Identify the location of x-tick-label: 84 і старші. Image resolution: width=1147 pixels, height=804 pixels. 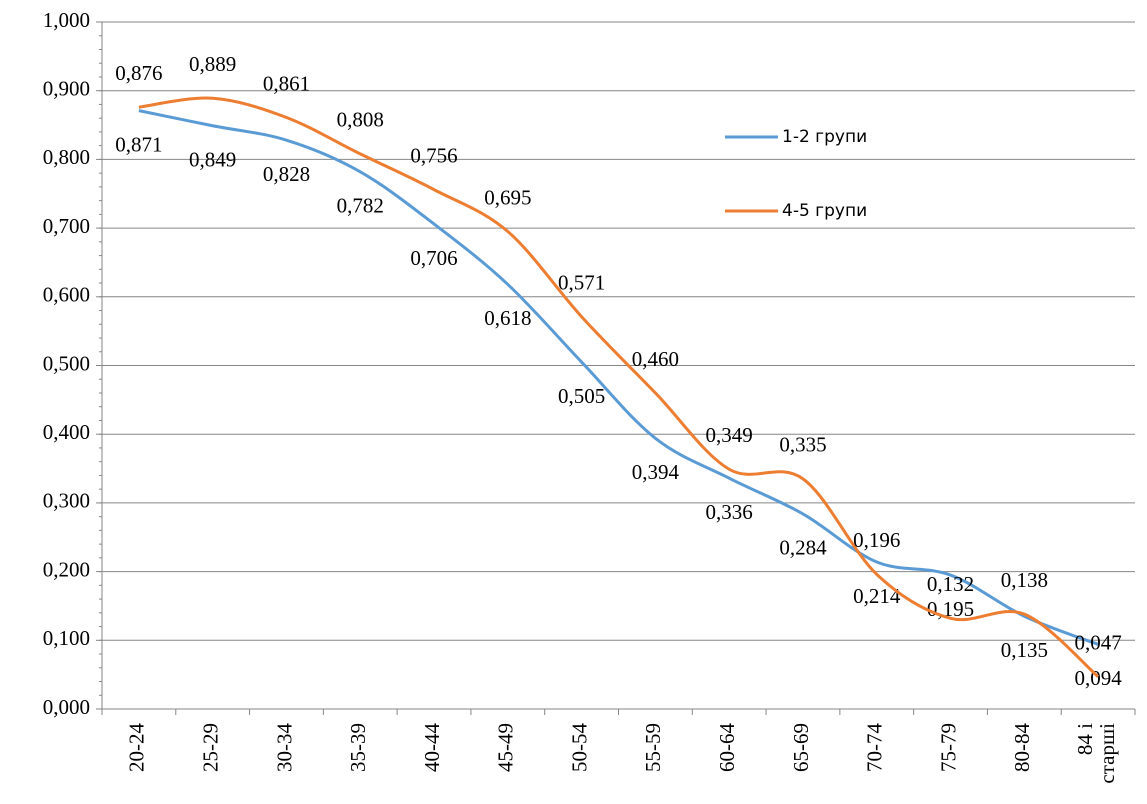
(1096, 756).